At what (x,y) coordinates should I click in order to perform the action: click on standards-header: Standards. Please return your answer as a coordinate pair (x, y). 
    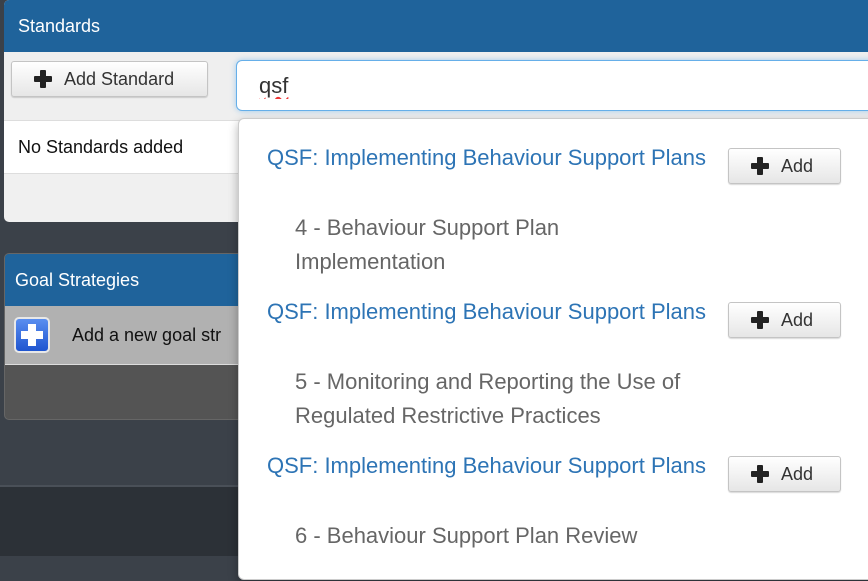
    Looking at the image, I should click on (436, 26).